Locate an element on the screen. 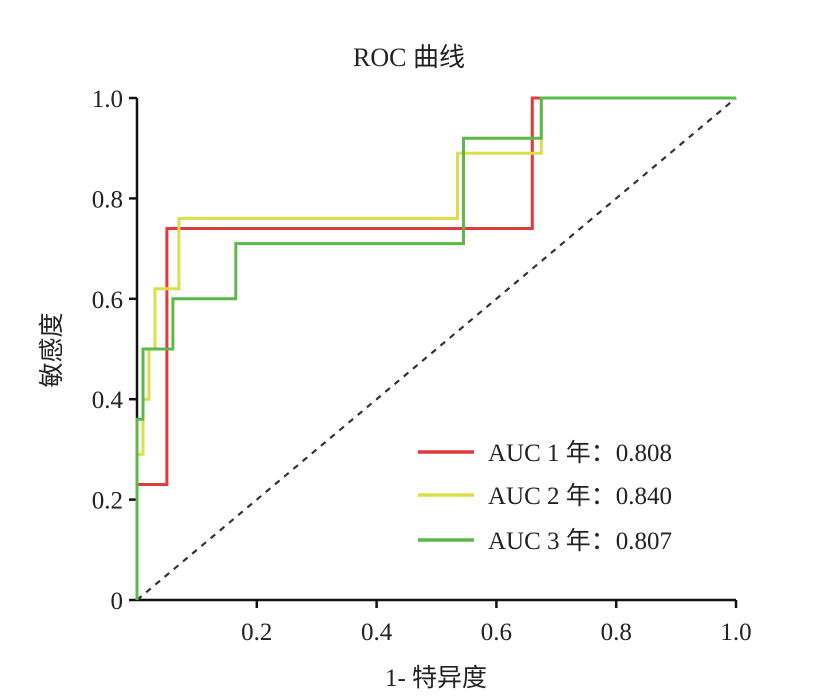  x-tick-label: 0.8 is located at coordinates (616, 632).